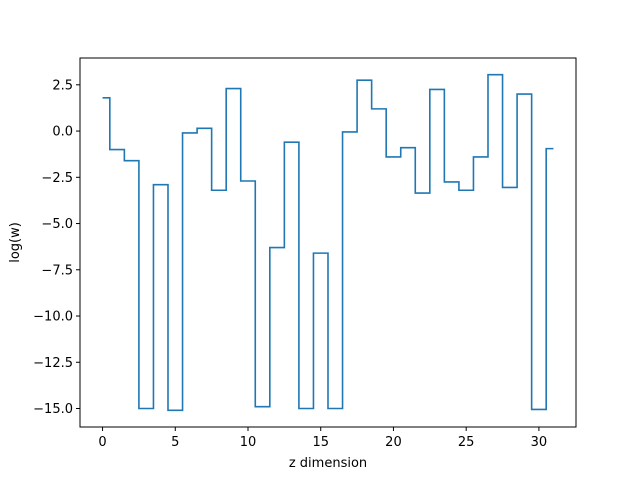 This screenshot has width=640, height=480. Describe the element at coordinates (320, 442) in the screenshot. I see `x-tick-label: 15` at that location.